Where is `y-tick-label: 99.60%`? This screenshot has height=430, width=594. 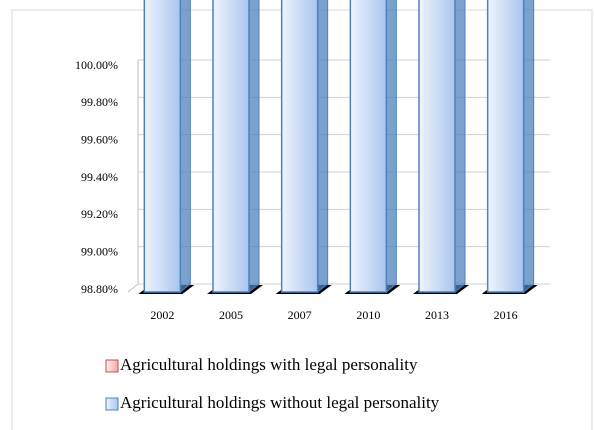
y-tick-label: 99.60% is located at coordinates (99, 139).